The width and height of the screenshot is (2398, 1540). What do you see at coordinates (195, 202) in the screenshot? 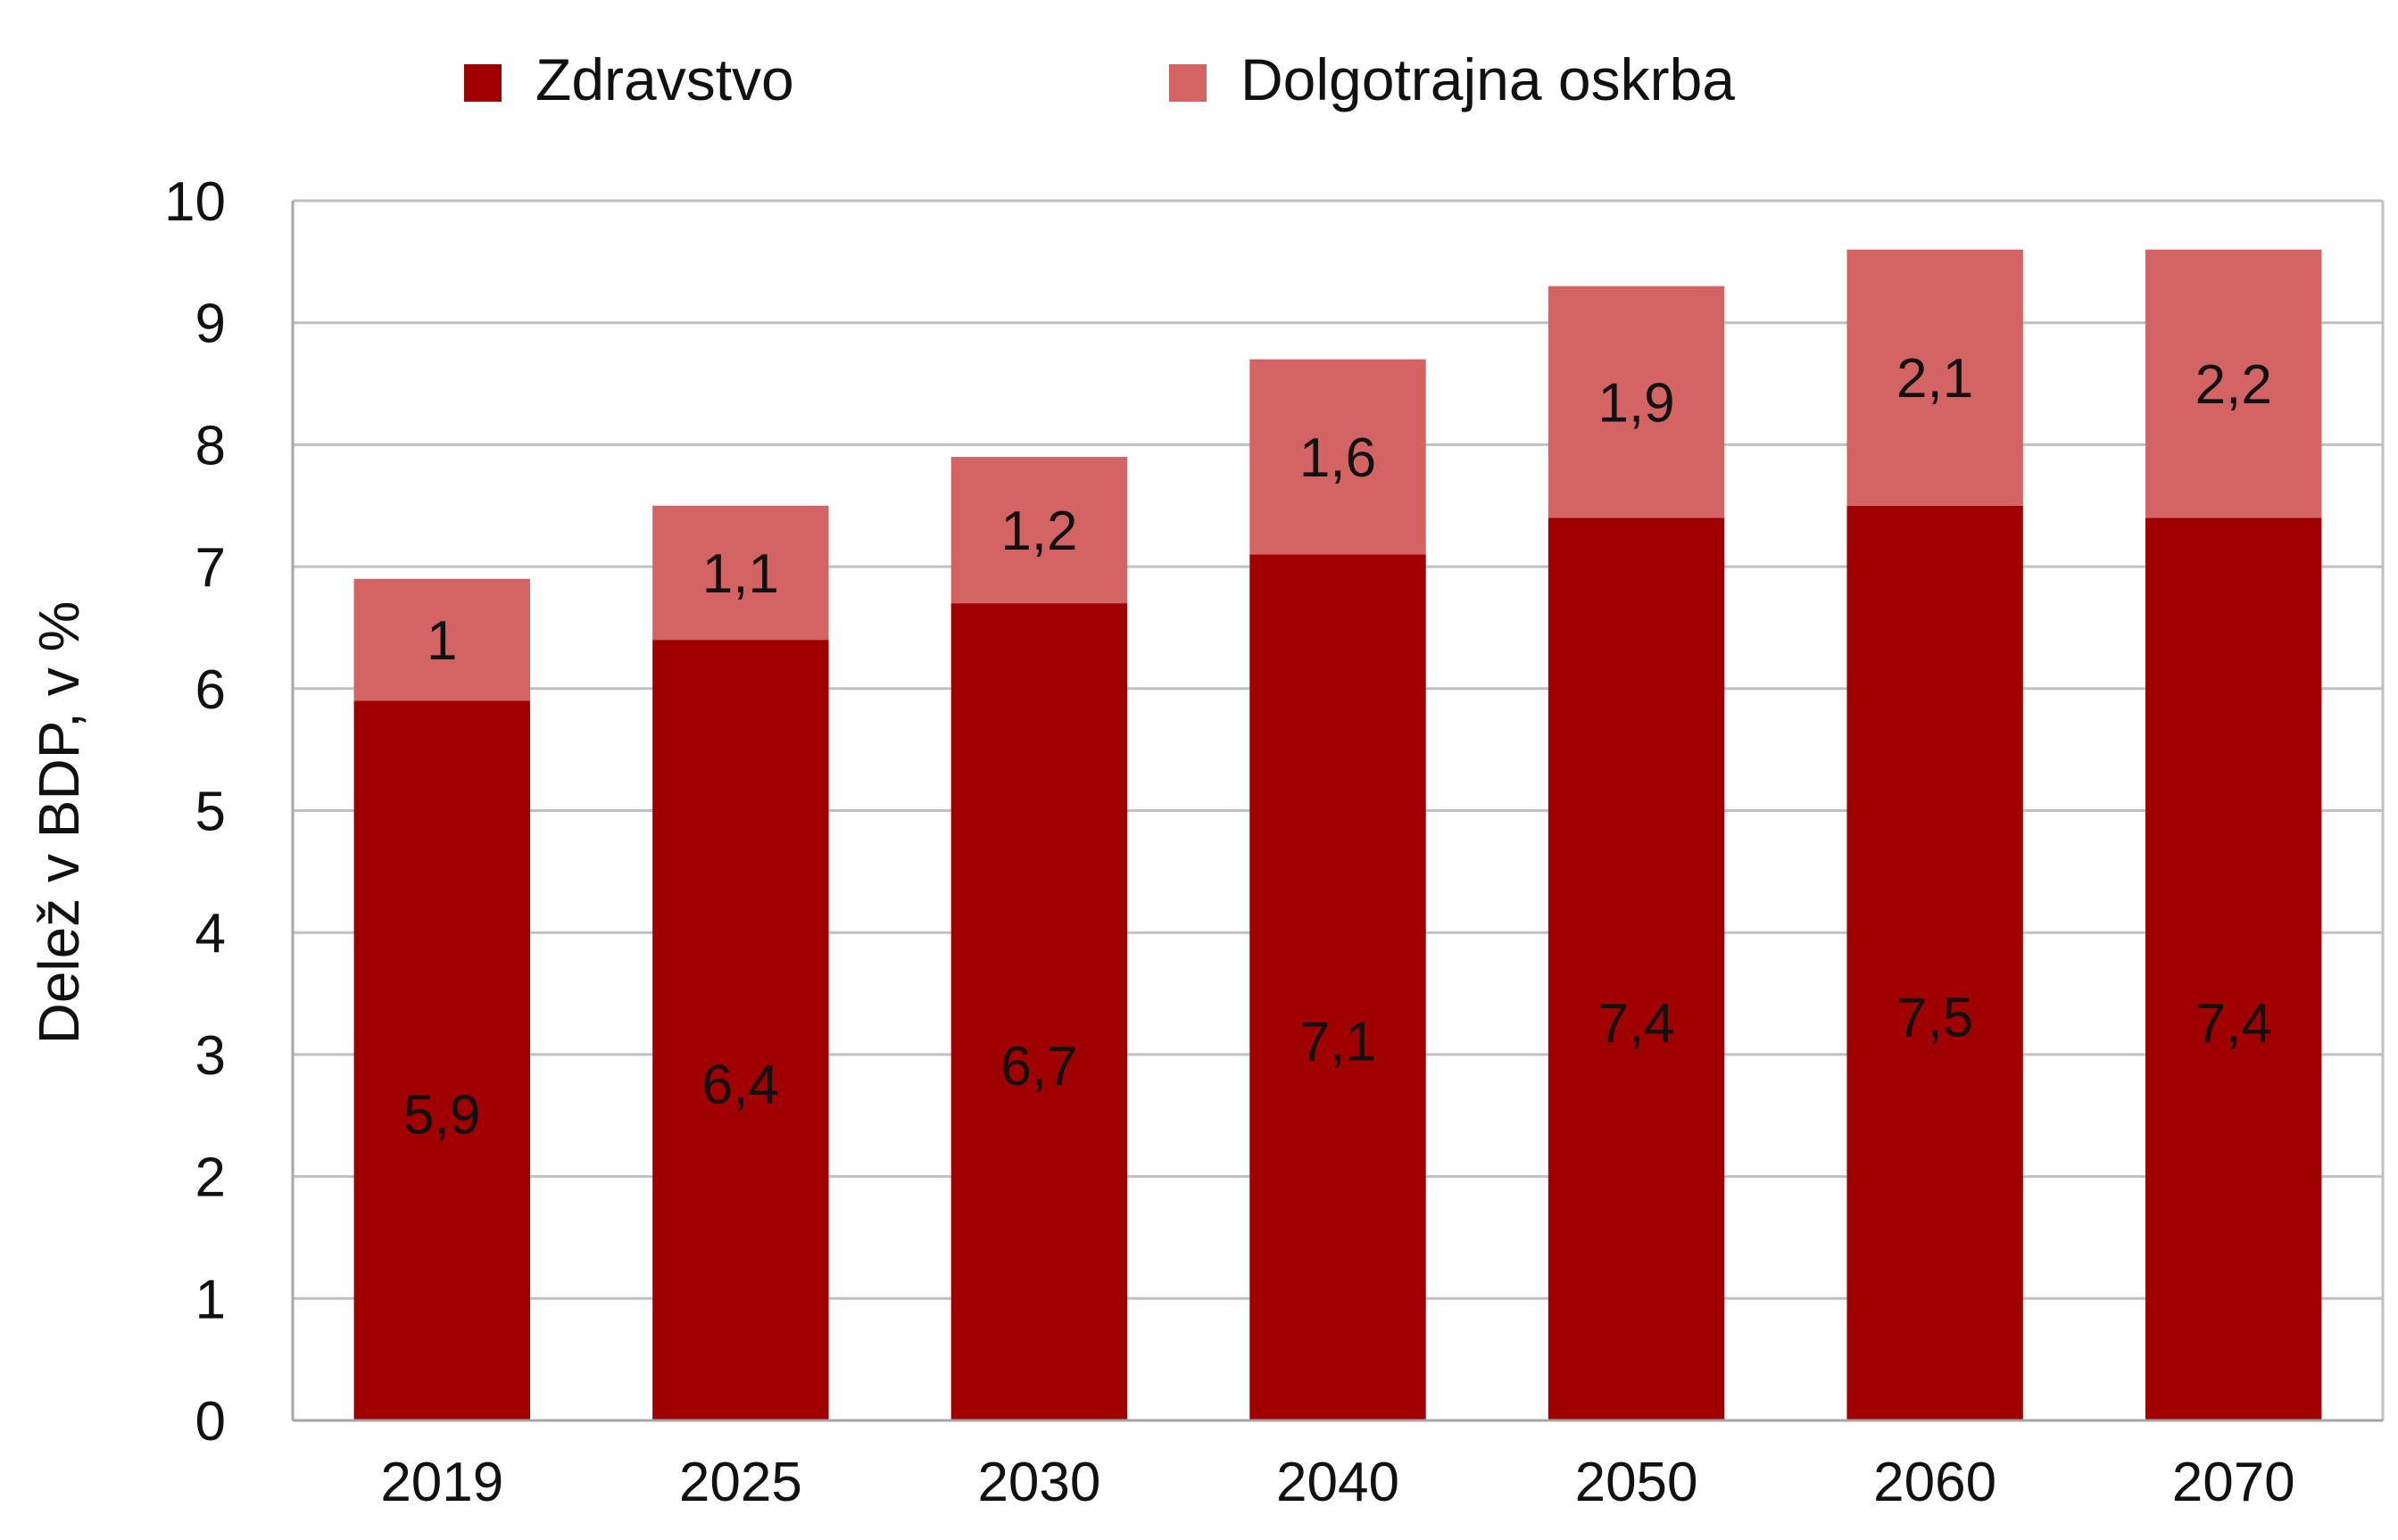
I see `y-tick-label: 10` at bounding box center [195, 202].